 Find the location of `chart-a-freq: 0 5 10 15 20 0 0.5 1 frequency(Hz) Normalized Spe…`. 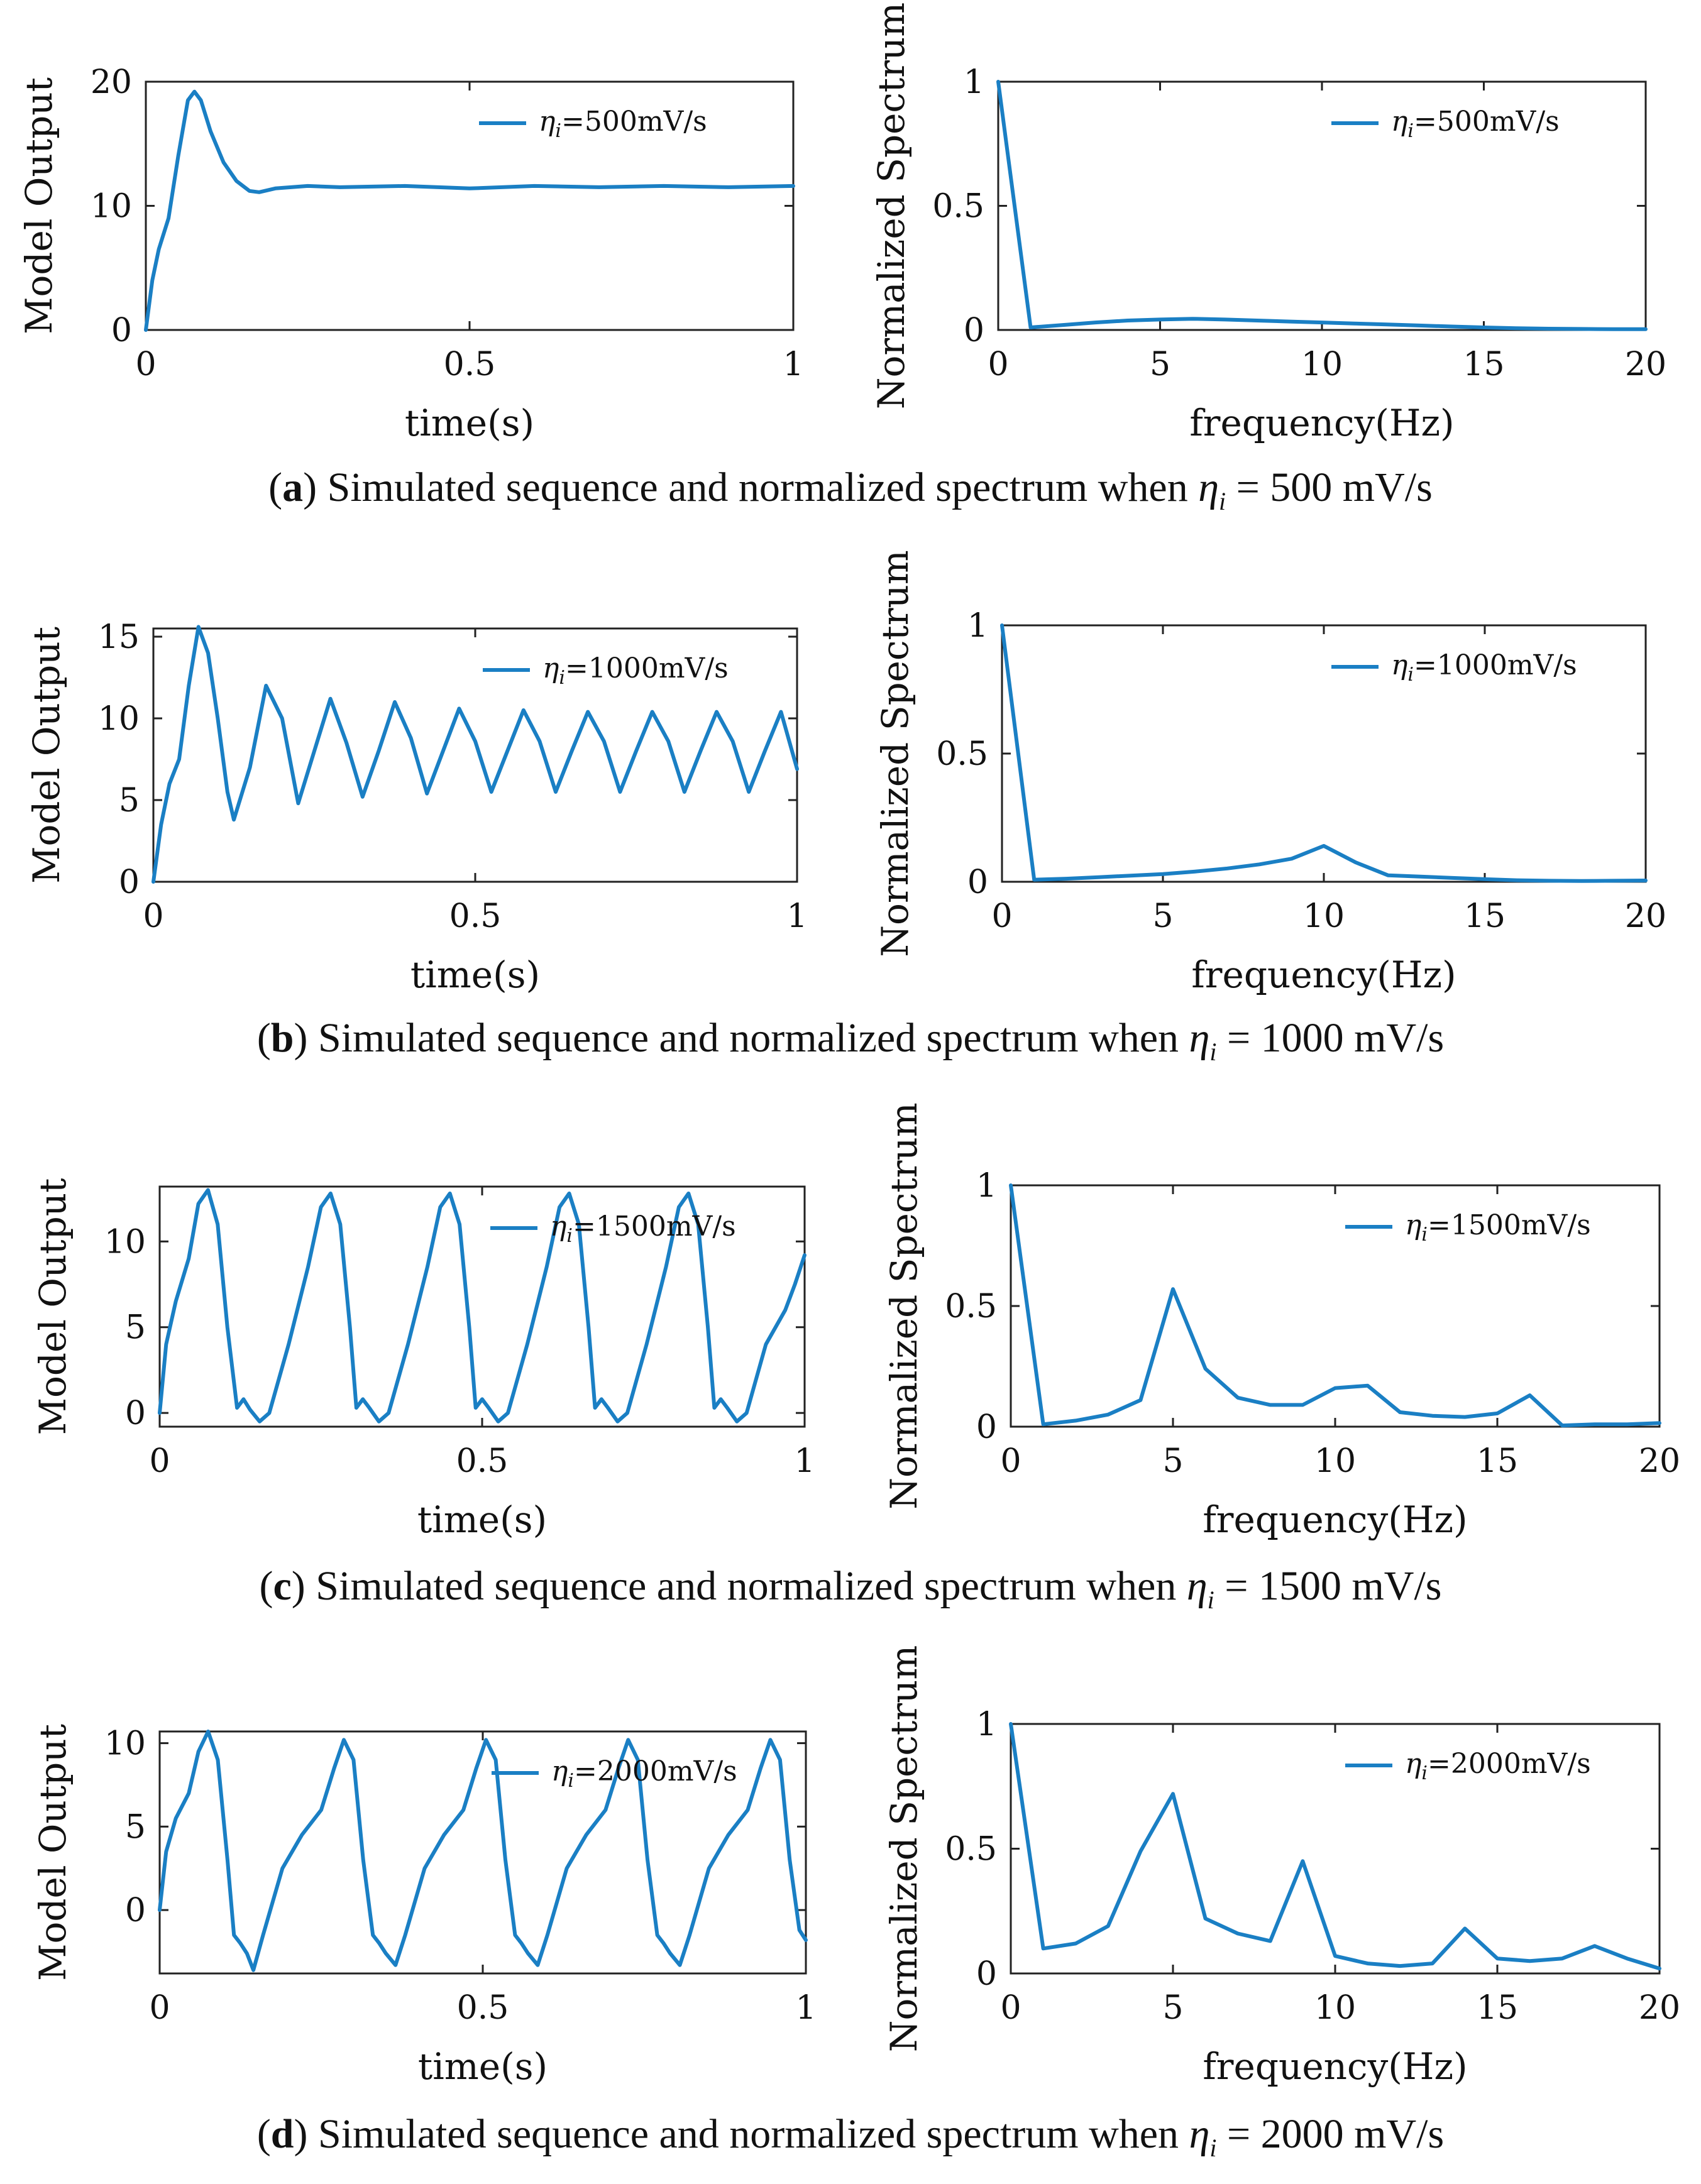

chart-a-freq: 0 5 10 15 20 0 0.5 1 frequency(Hz) Normalized Spe… is located at coordinates (1268, 223).